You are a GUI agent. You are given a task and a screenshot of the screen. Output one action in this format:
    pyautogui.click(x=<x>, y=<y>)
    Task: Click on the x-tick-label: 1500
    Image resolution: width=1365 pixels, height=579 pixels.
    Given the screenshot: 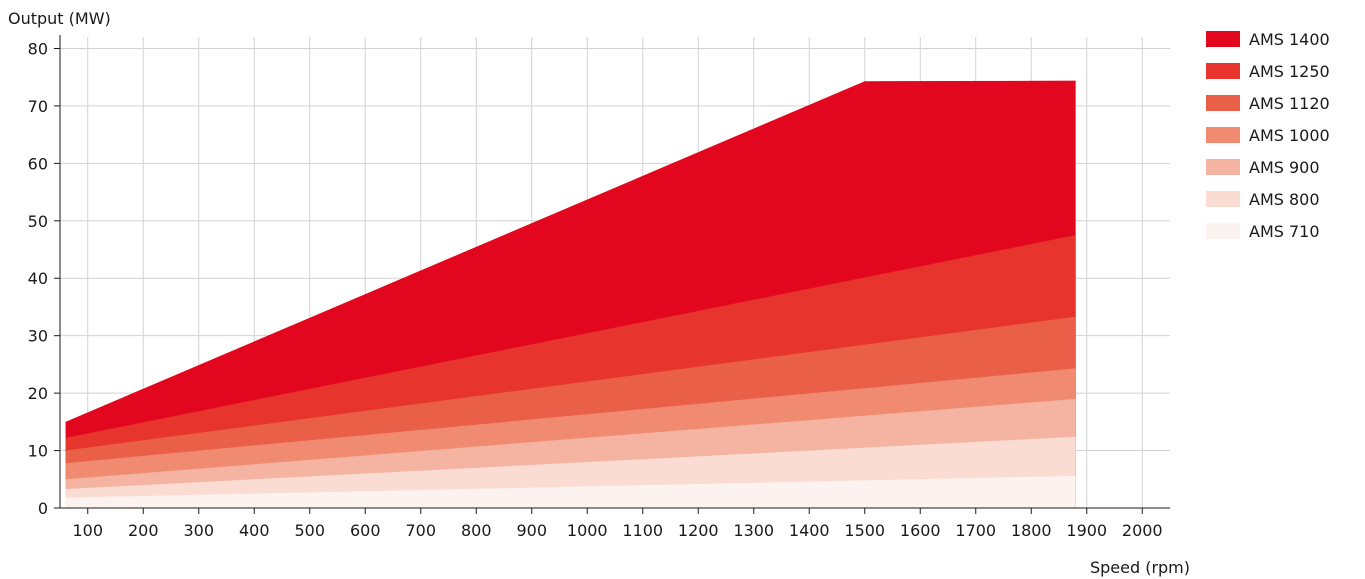 What is the action you would take?
    pyautogui.click(x=864, y=530)
    